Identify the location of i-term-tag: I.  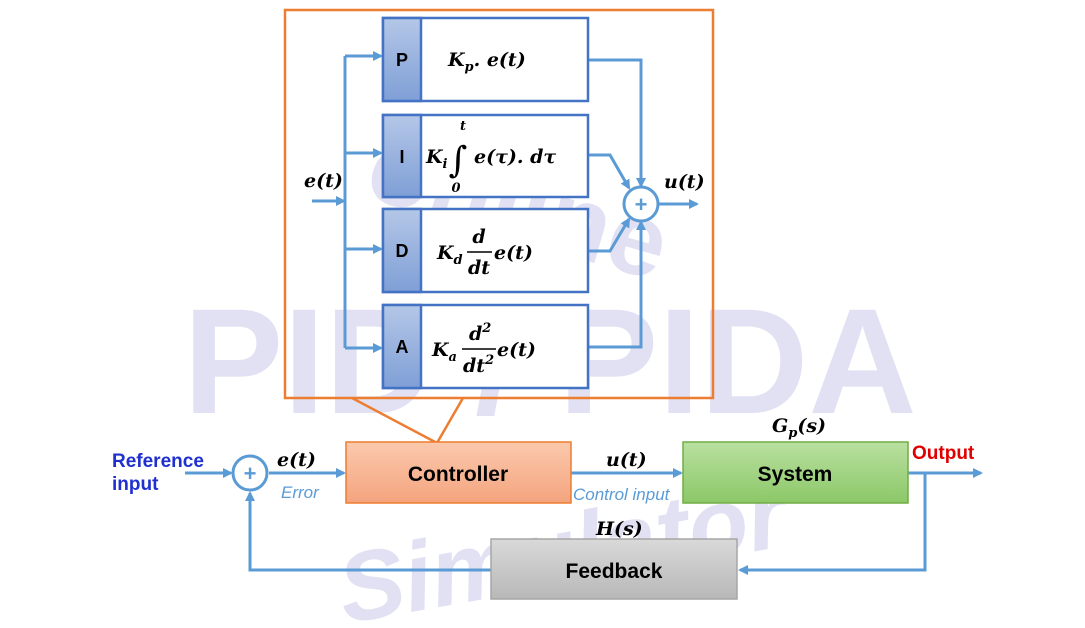
(401, 157).